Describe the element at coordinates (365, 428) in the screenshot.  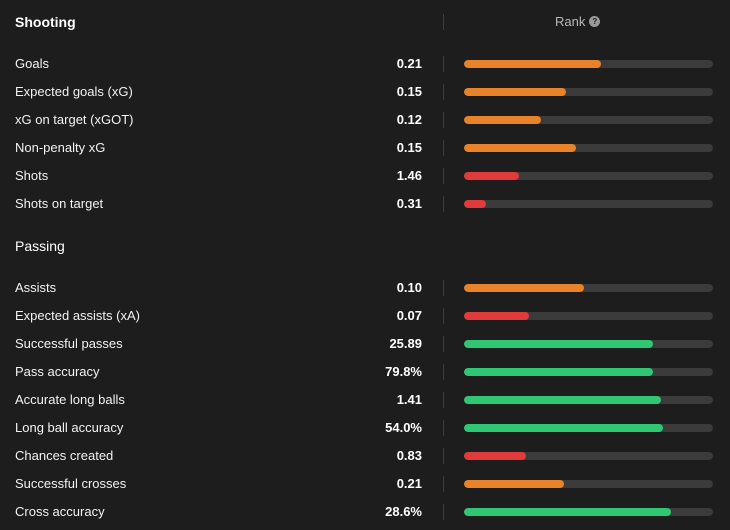
I see `stat-row-long-ball-accuracy: Long ball accuracy 54.0%` at that location.